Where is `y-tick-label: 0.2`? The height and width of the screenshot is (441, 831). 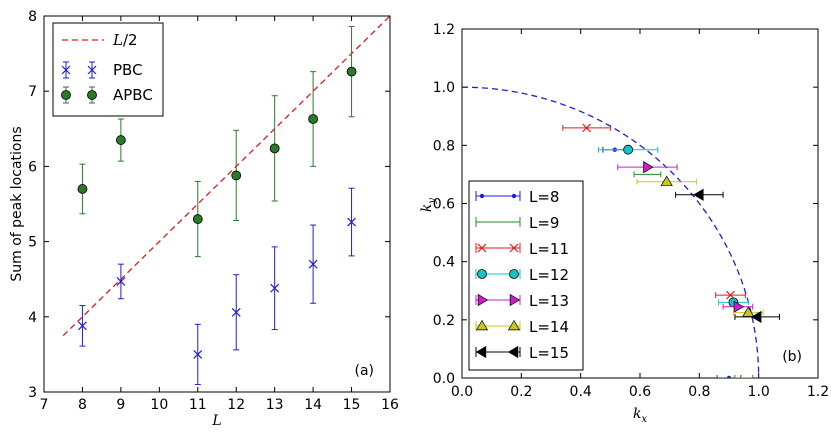
y-tick-label: 0.2 is located at coordinates (444, 321).